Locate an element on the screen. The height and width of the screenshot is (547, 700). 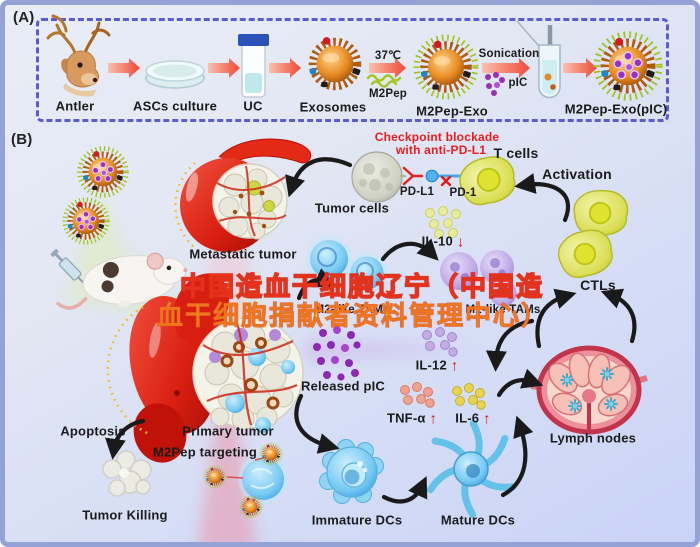
m2pep-targeting-scene is located at coordinates (246, 481).